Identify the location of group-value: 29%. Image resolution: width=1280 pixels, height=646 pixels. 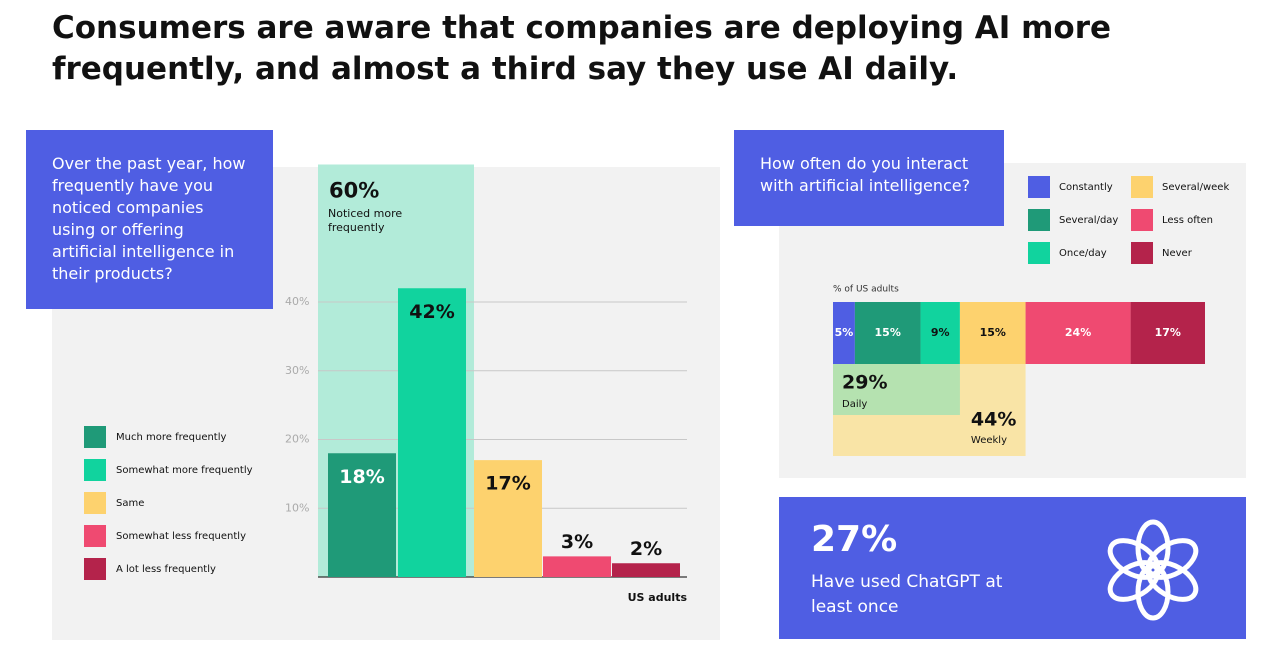
(864, 383).